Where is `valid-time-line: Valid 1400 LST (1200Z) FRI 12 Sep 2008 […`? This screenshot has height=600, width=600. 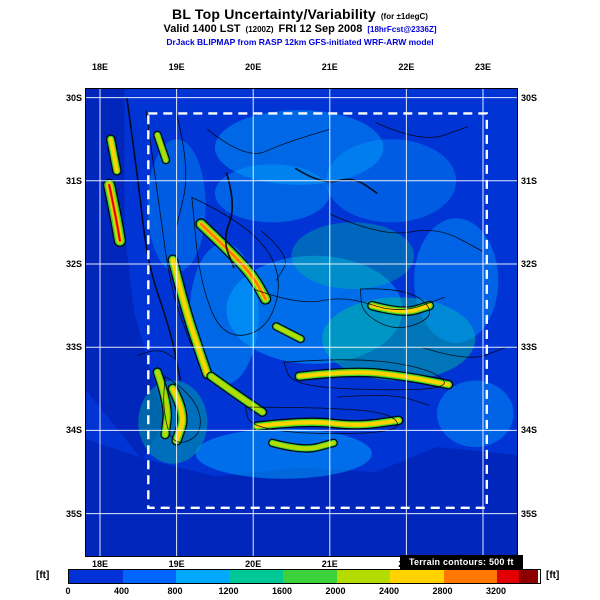 valid-time-line: Valid 1400 LST (1200Z) FRI 12 Sep 2008 [… is located at coordinates (300, 29).